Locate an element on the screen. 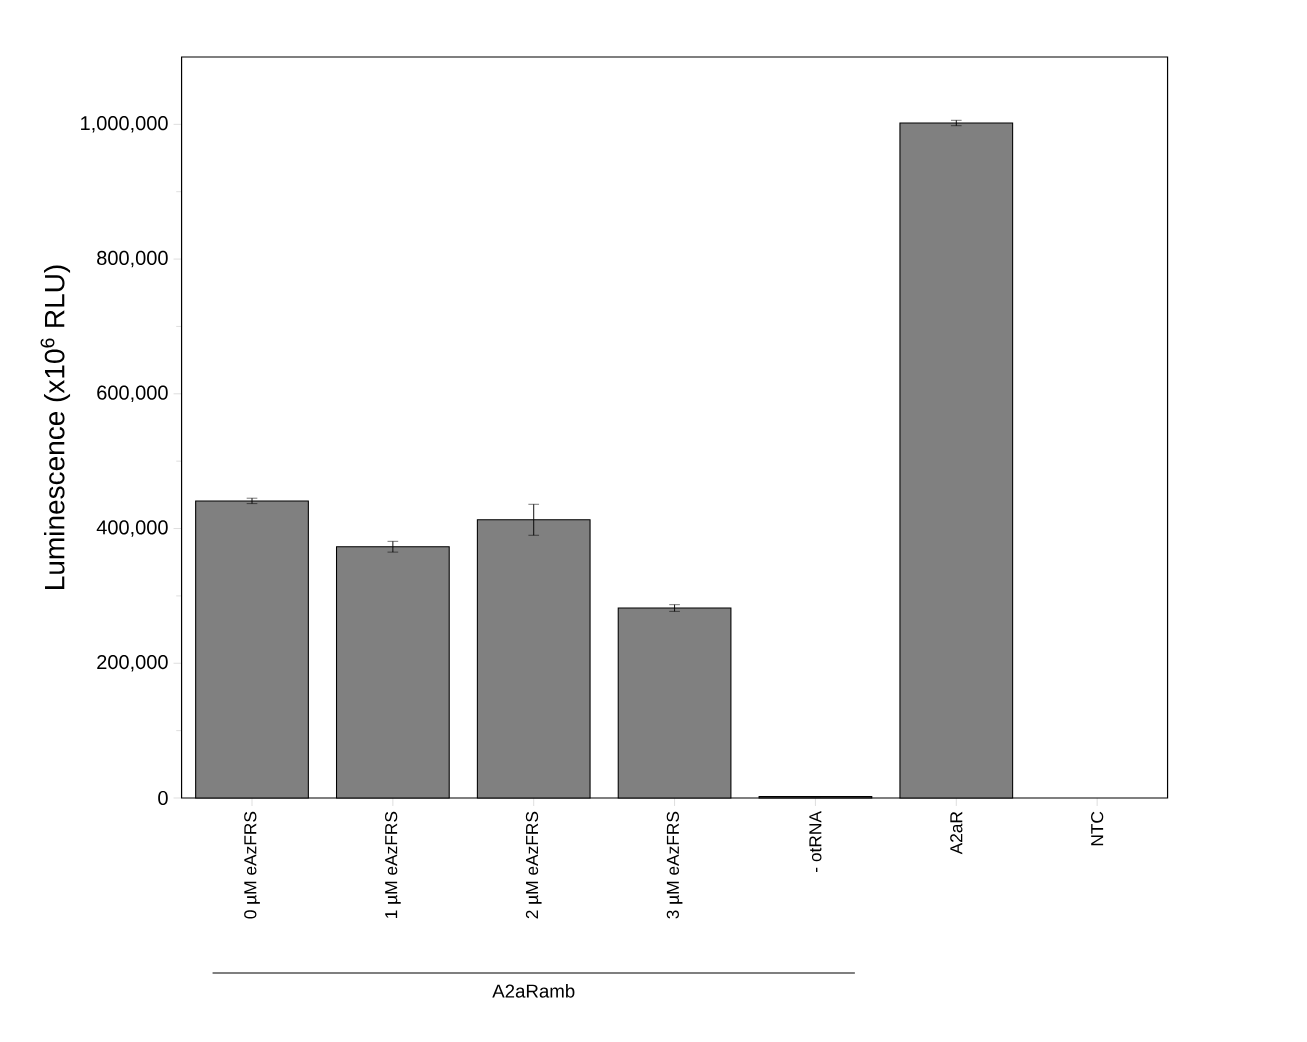 The height and width of the screenshot is (1042, 1307). x-tick-label: 3 µM eAzFRS is located at coordinates (674, 865).